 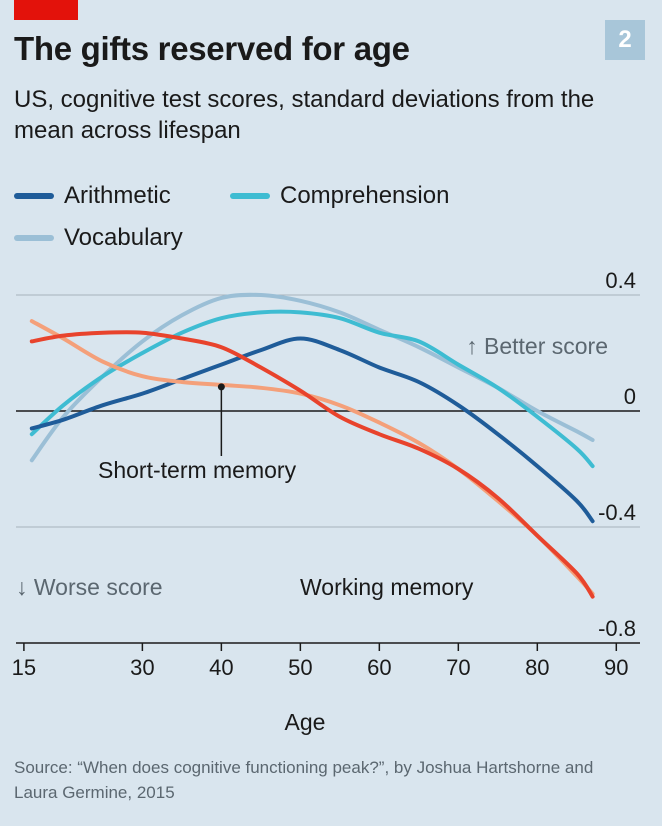 What do you see at coordinates (197, 470) in the screenshot?
I see `annotation-short-term-memory: Short-term memory` at bounding box center [197, 470].